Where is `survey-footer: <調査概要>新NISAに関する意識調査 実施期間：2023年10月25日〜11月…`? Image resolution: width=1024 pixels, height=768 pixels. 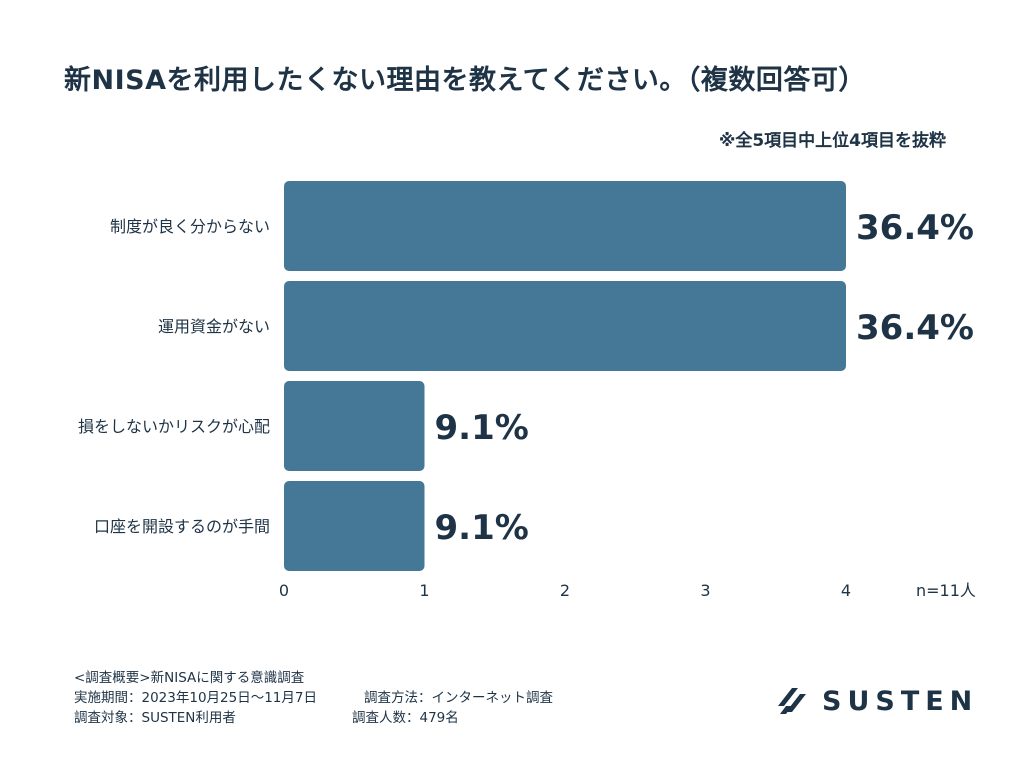 survey-footer: <調査概要>新NISAに関する意識調査 実施期間：2023年10月25日〜11月… is located at coordinates (313, 698).